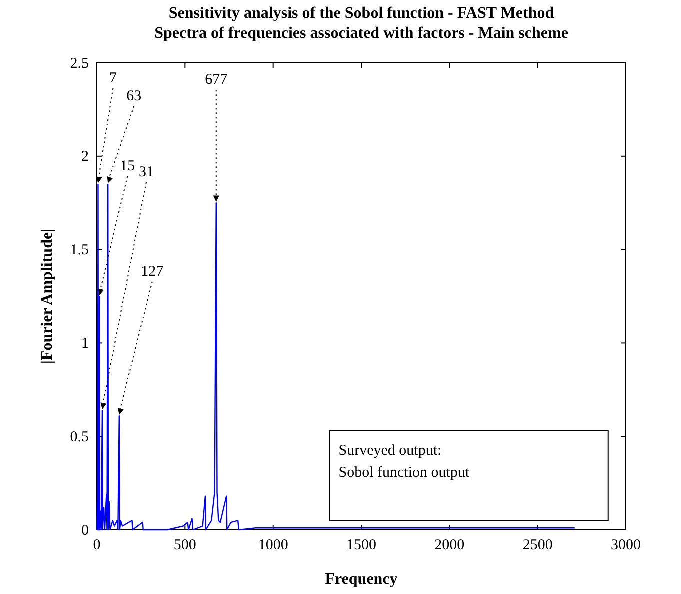 This screenshot has width=681, height=594. Describe the element at coordinates (128, 166) in the screenshot. I see `annotation: 15` at that location.